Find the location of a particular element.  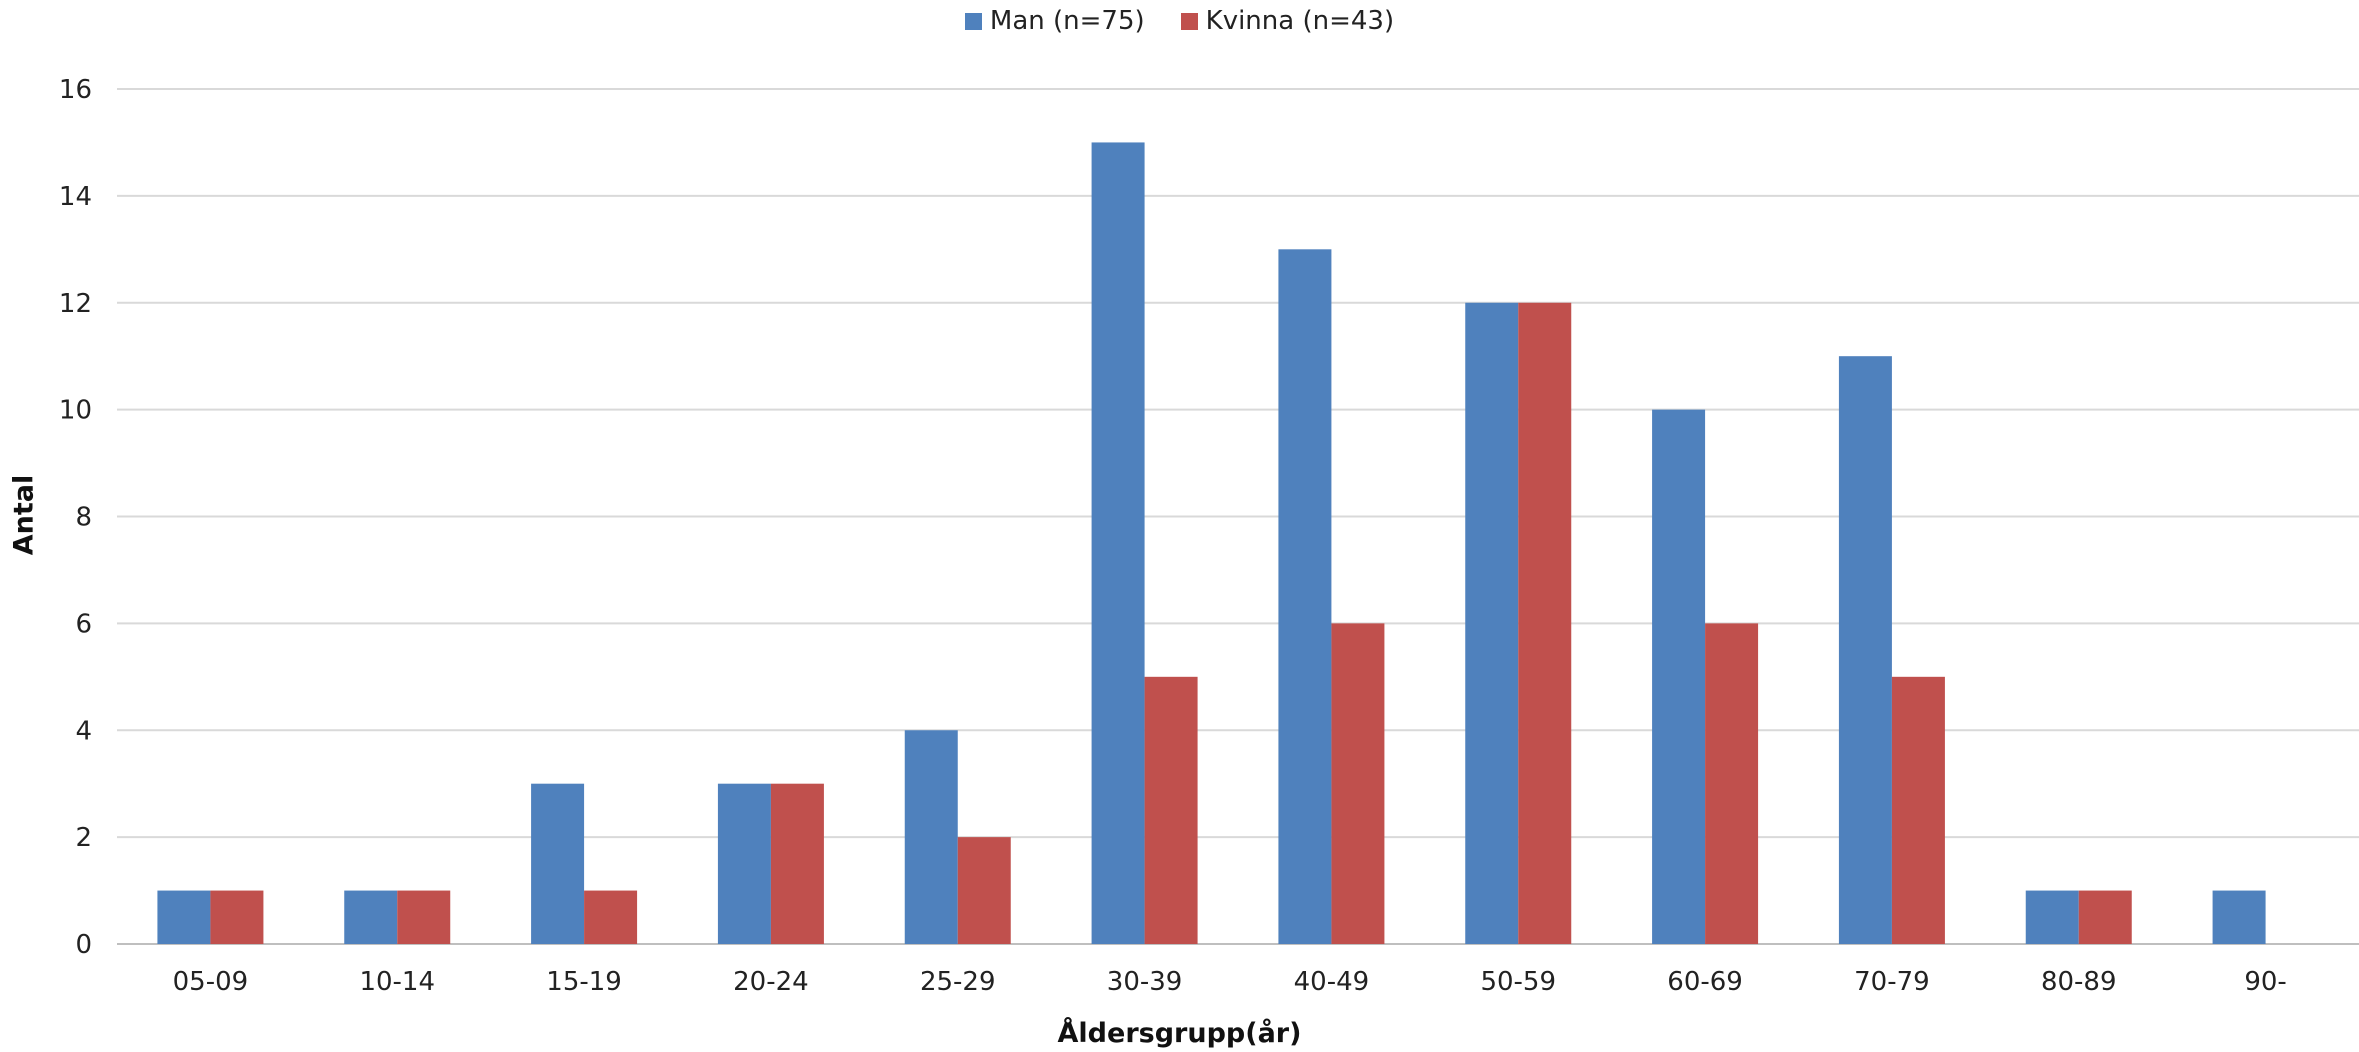

x-tick-label: 30-39 is located at coordinates (1145, 982).